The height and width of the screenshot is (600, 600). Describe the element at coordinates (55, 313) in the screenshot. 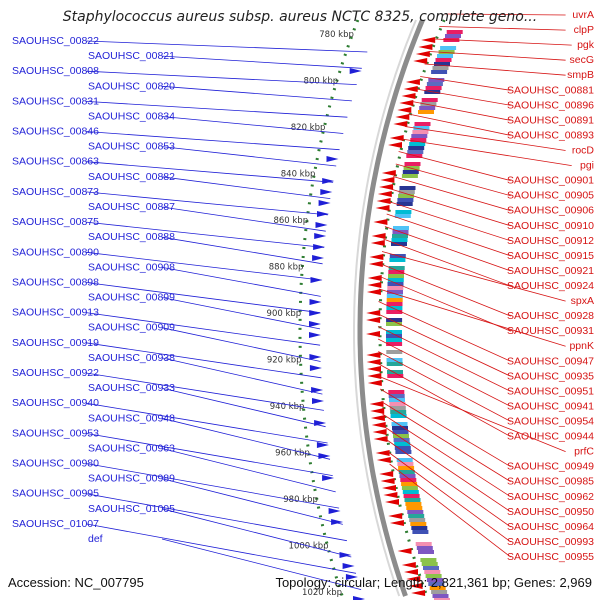

I see `left-label: SAOUHSC_00913` at that location.